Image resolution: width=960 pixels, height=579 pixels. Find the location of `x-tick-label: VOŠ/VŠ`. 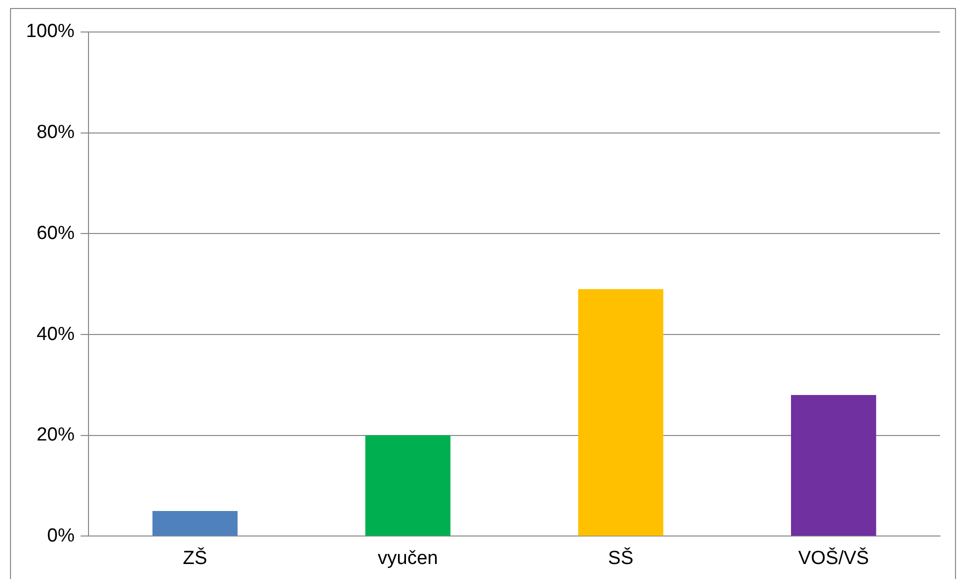

x-tick-label: VOŠ/VŠ is located at coordinates (833, 557).